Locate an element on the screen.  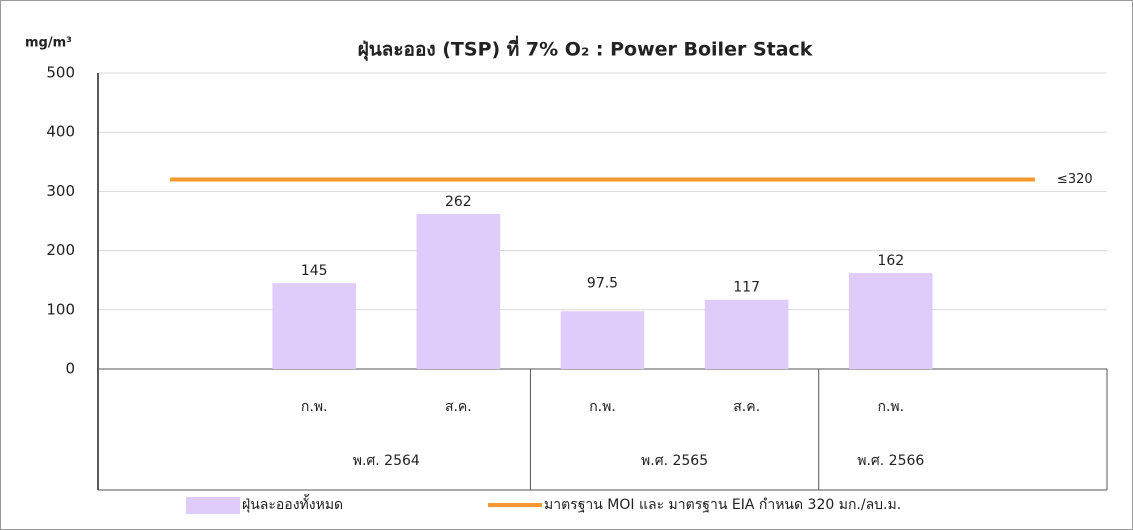
data-label: 97.5 is located at coordinates (602, 283).